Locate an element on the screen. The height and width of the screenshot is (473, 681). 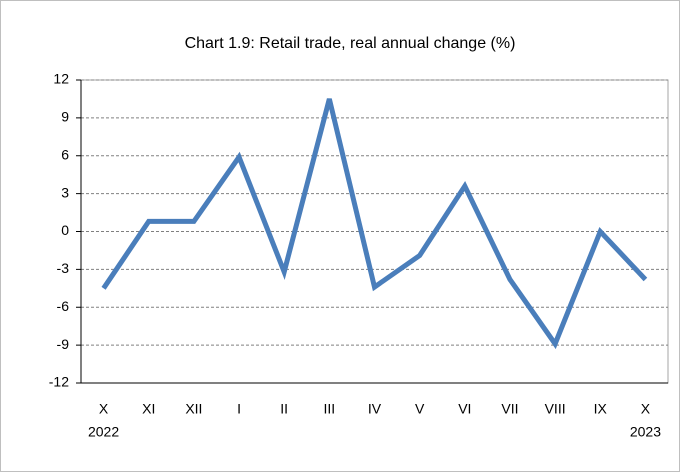
y-tick-label: 12 is located at coordinates (61, 79).